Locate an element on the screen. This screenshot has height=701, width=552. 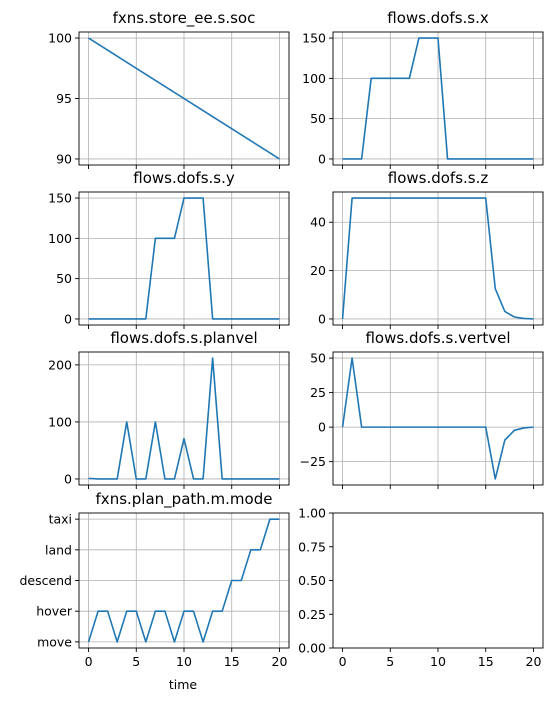
y-tick-label: 25 is located at coordinates (318, 392).